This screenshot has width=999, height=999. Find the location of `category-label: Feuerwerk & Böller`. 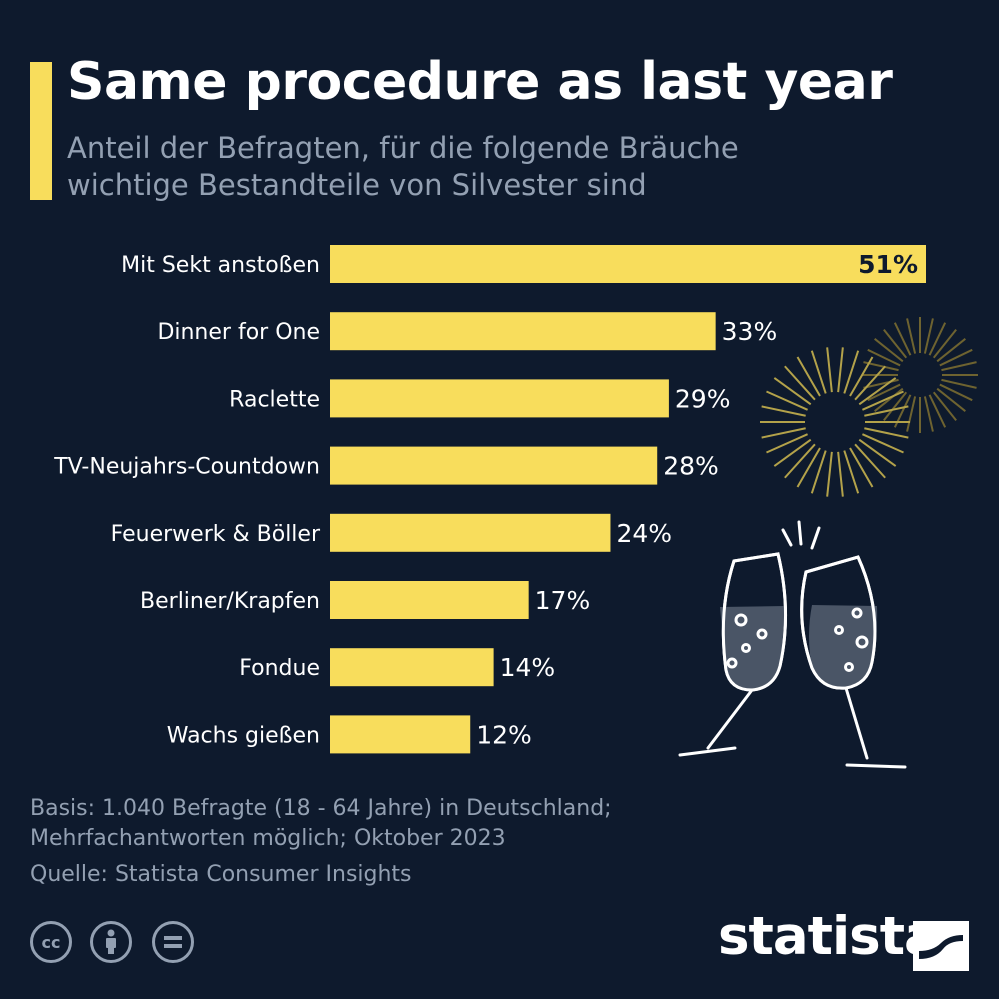

category-label: Feuerwerk & Böller is located at coordinates (216, 534).